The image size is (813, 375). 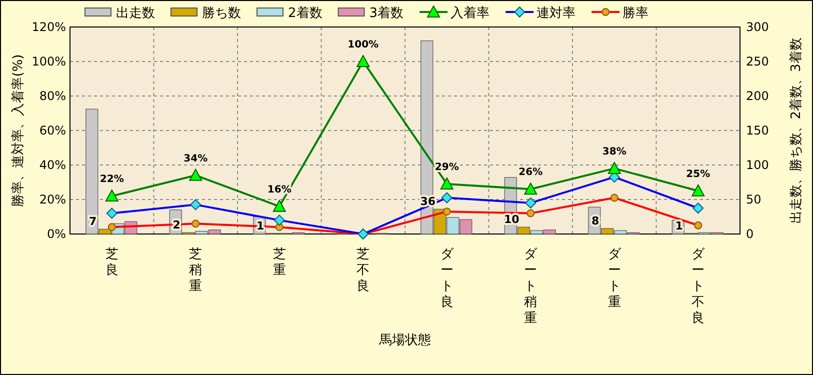 What do you see at coordinates (52, 165) in the screenshot?
I see `y-tick-label: 40%` at bounding box center [52, 165].